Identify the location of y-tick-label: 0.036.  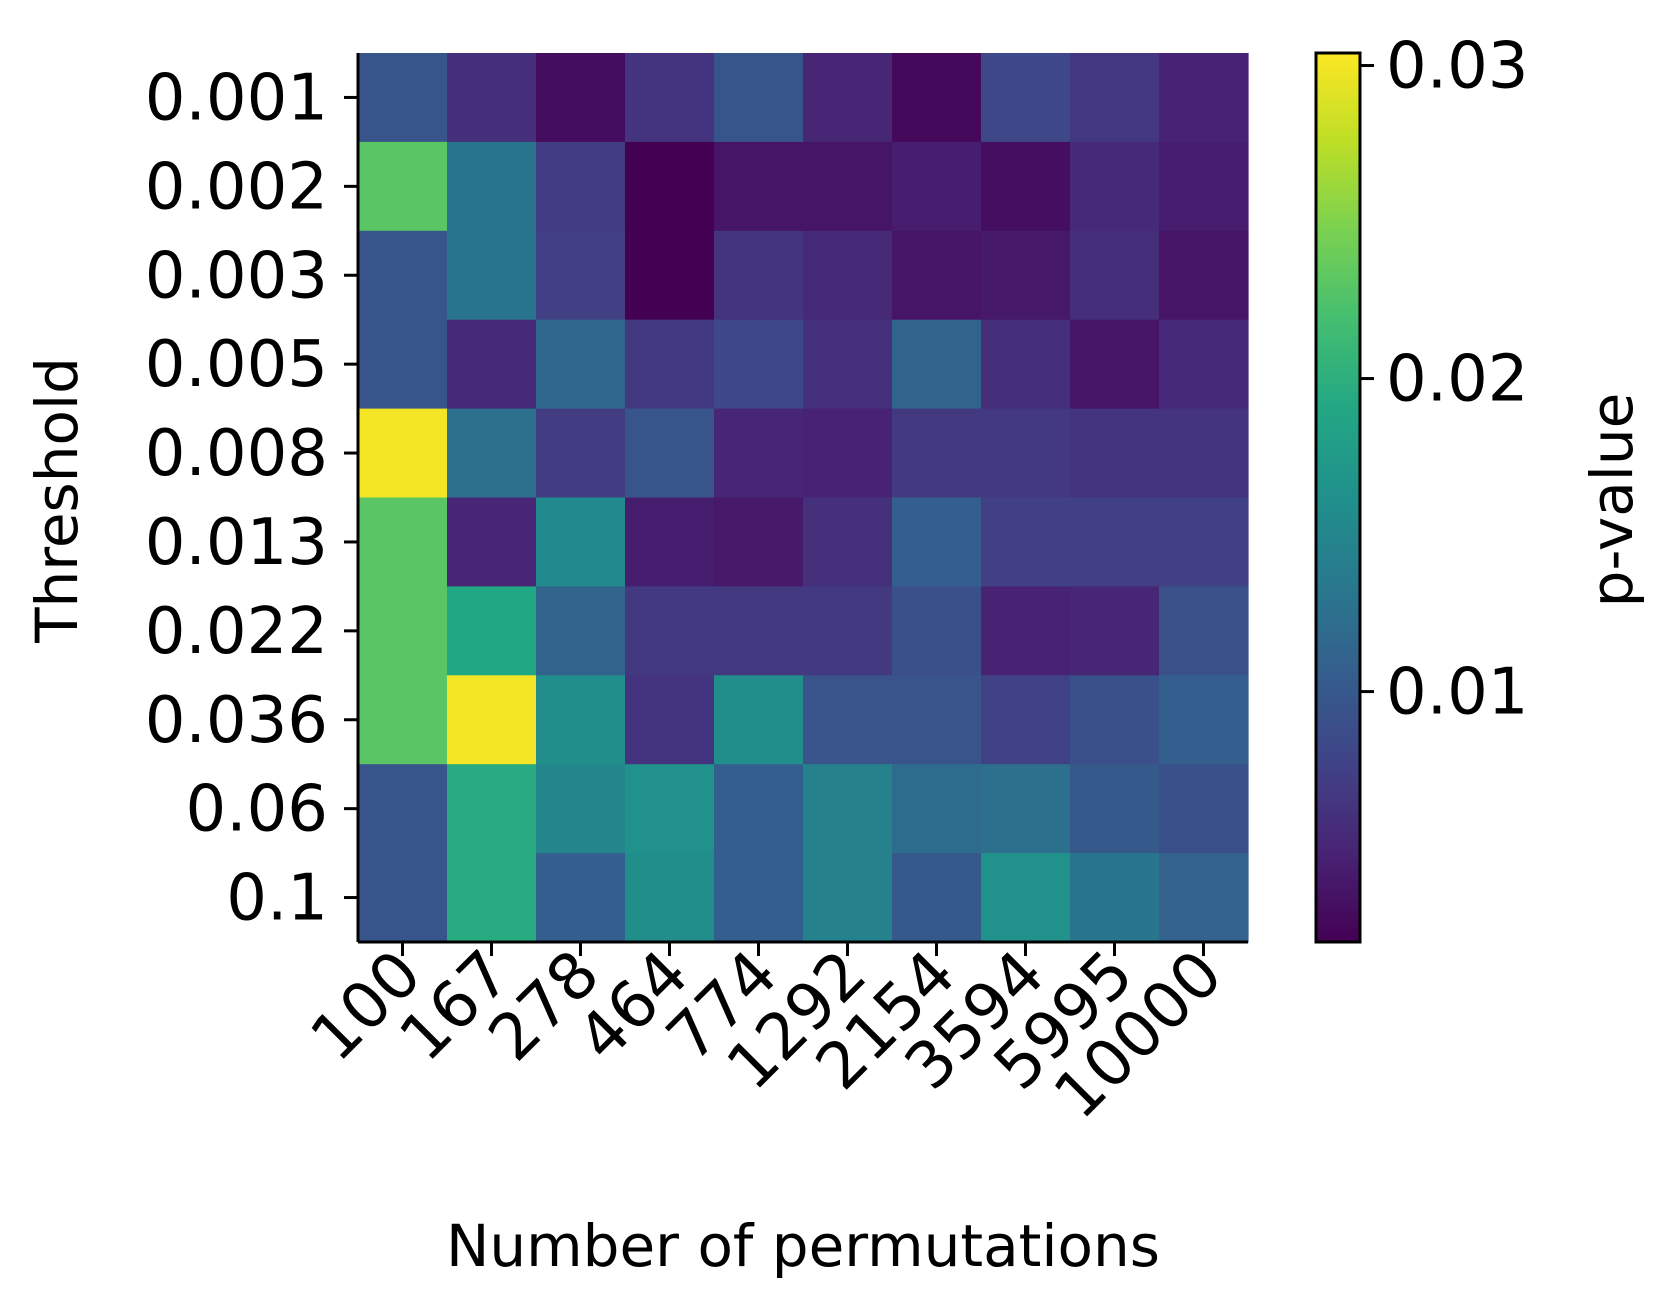
(236, 721).